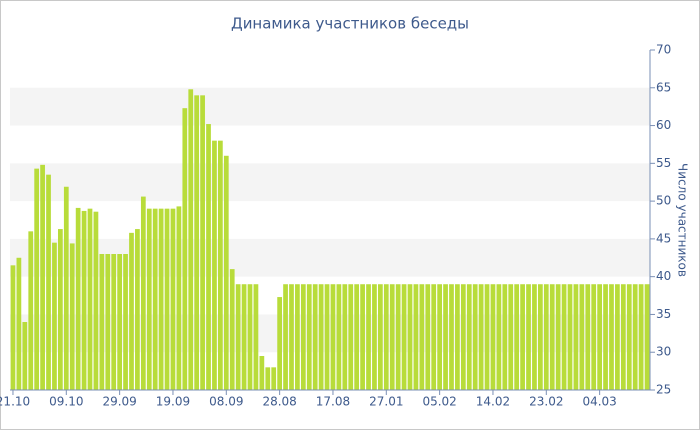 The height and width of the screenshot is (430, 700). Describe the element at coordinates (663, 201) in the screenshot. I see `y-tick-label: 50` at that location.